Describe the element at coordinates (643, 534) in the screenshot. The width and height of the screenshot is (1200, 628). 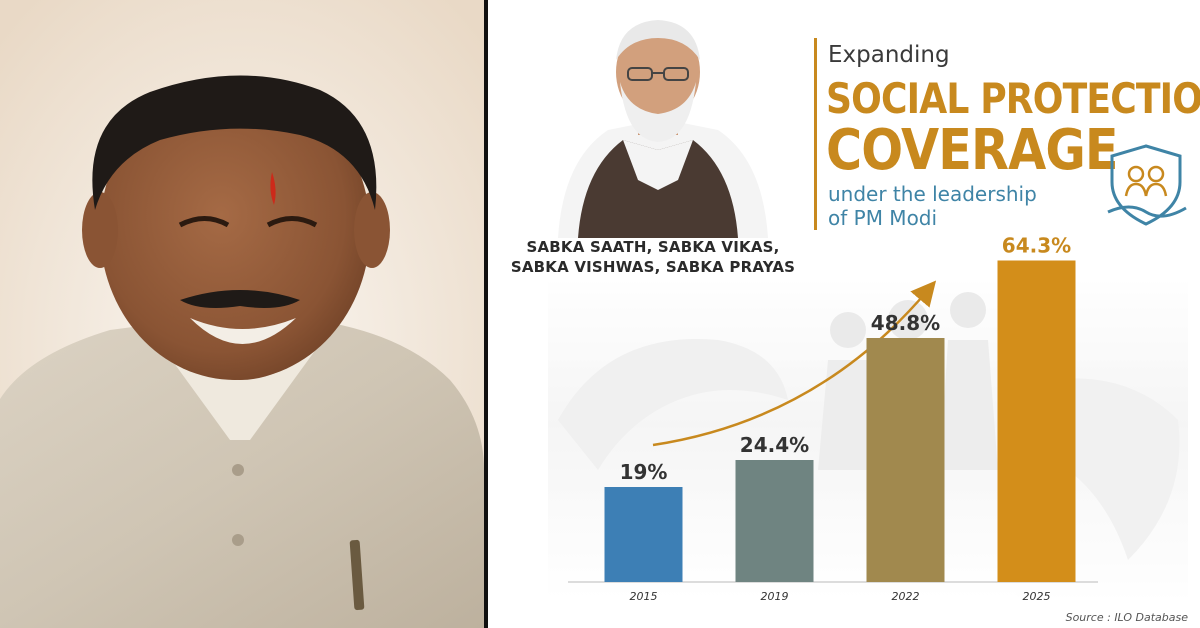
I see `bar-2015` at that location.